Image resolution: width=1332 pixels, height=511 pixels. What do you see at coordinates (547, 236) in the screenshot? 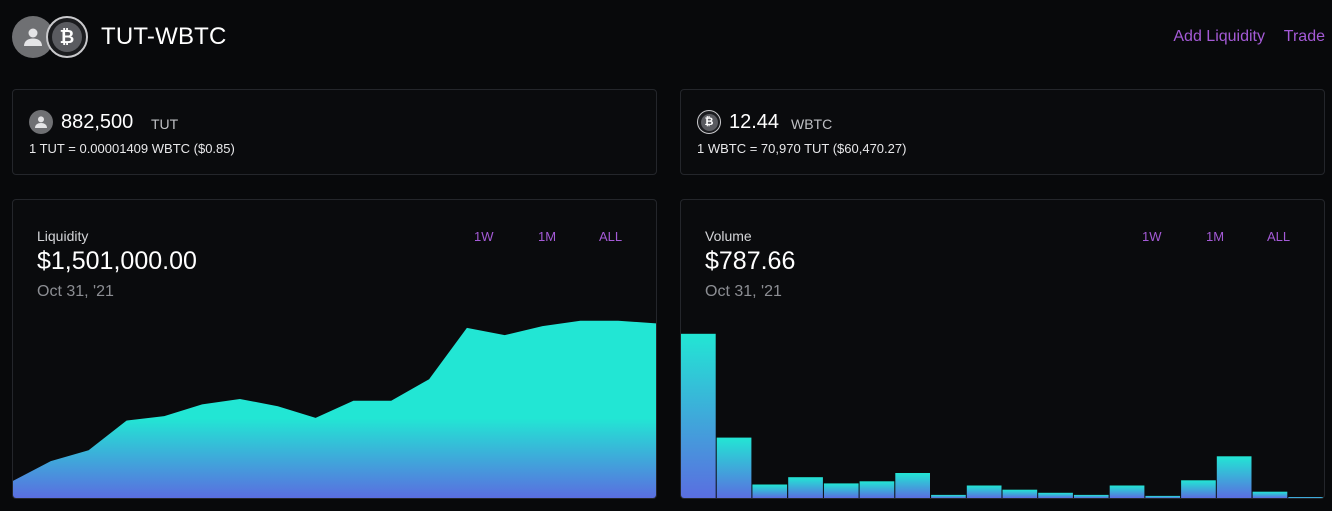
I see `liquidity-range-1m: 1M` at bounding box center [547, 236].